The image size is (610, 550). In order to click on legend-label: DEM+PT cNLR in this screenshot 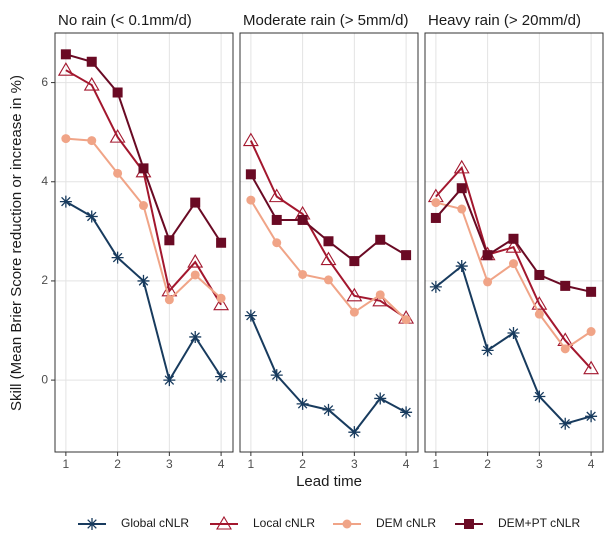, I will do `click(539, 523)`.